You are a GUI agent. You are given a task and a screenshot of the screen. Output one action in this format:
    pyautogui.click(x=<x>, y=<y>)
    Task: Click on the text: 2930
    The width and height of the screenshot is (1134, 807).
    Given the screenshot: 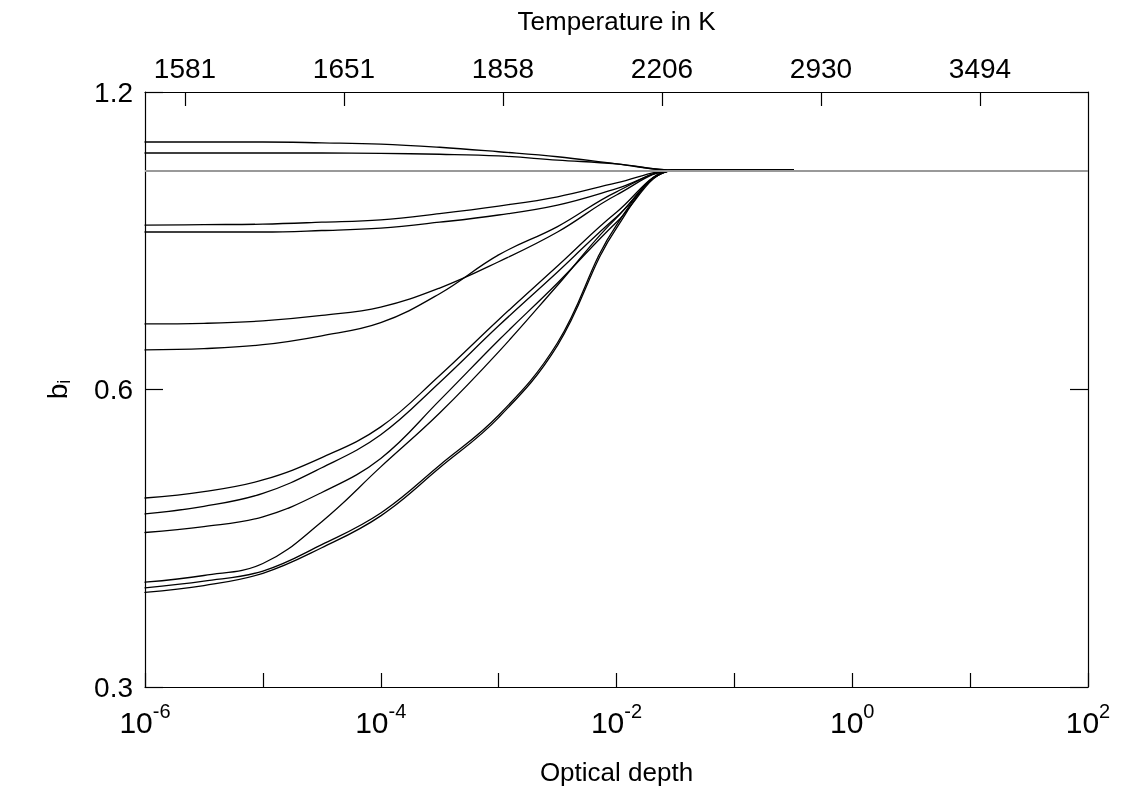 What is the action you would take?
    pyautogui.click(x=821, y=68)
    